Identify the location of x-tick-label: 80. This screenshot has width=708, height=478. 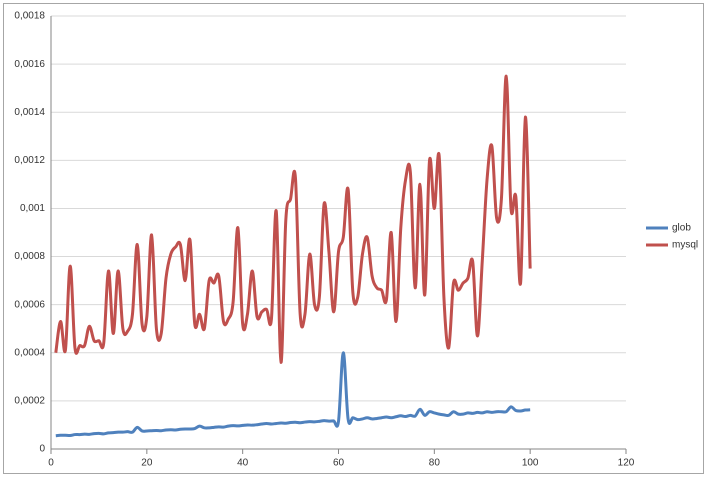
(435, 463).